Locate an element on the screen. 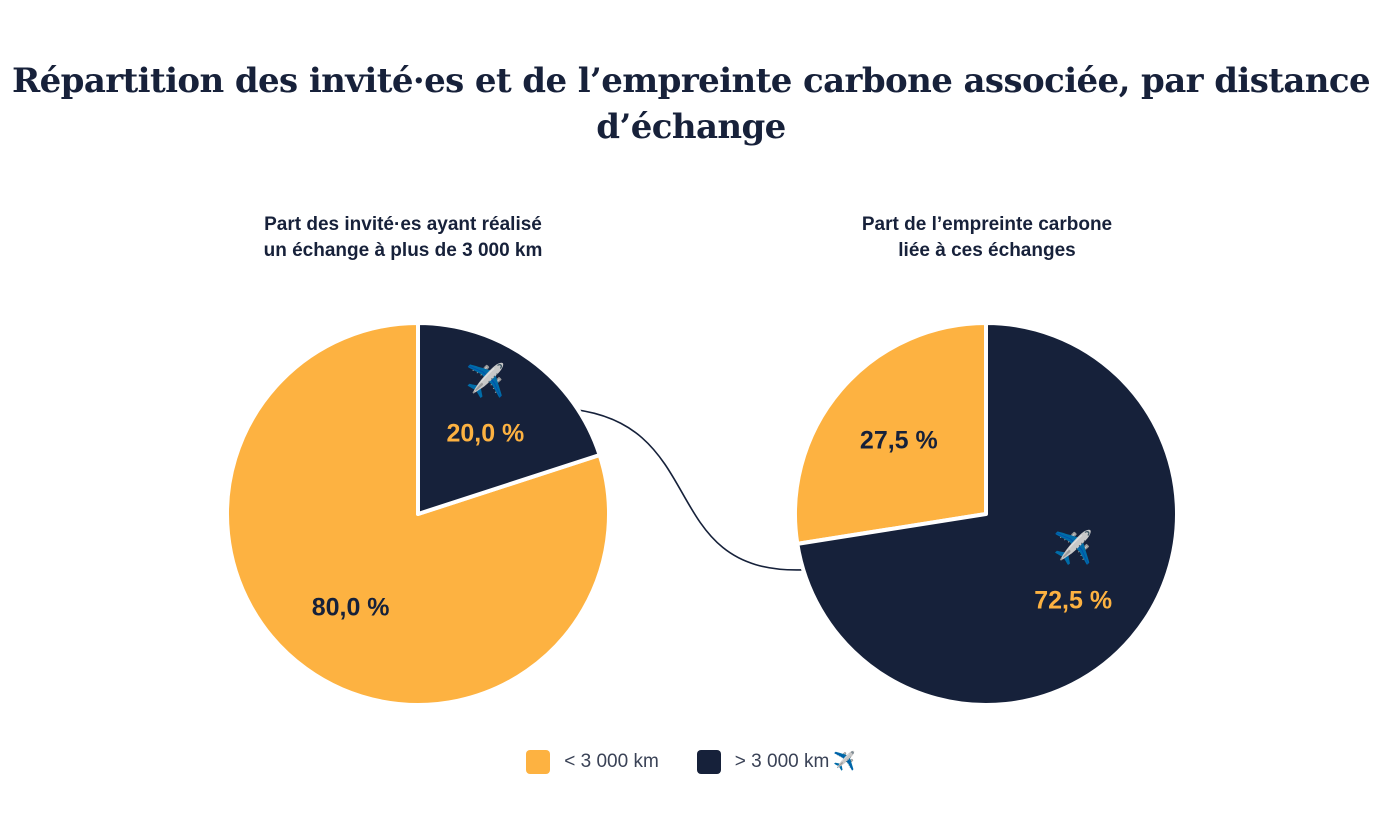  connector-curve is located at coordinates (683, 489).